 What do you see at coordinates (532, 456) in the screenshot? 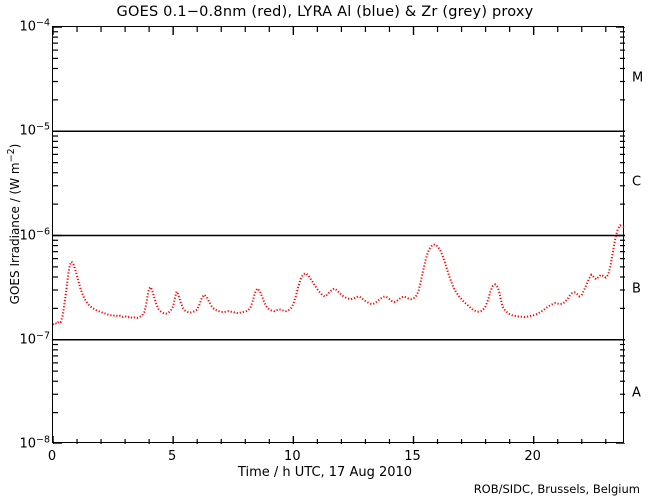
I see `x-tick-label: 20` at bounding box center [532, 456].